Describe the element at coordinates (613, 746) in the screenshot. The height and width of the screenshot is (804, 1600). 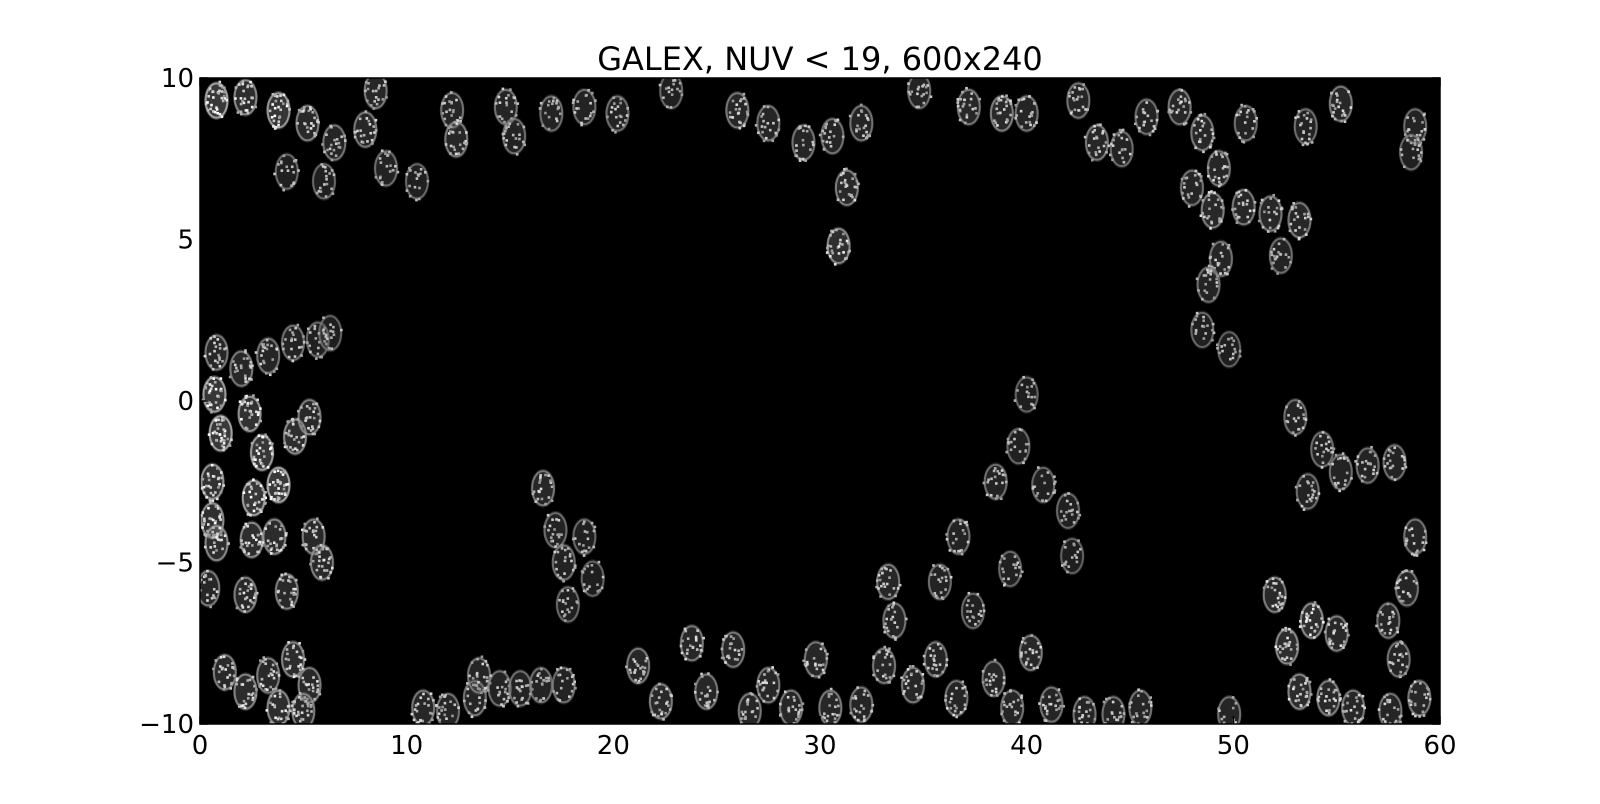
I see `x-tick-label: 20` at that location.